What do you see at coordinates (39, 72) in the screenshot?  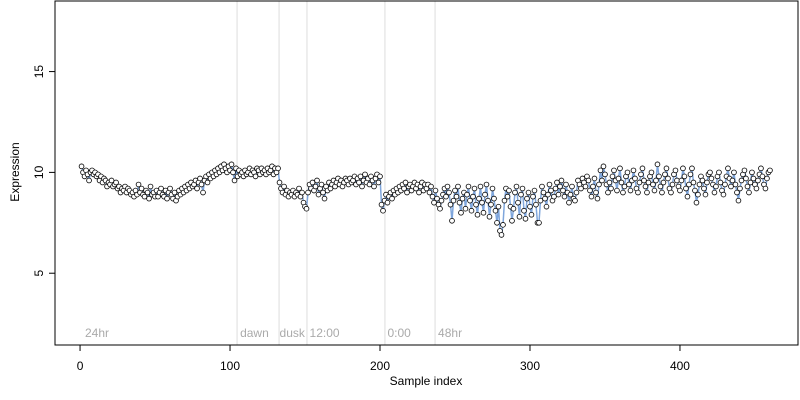 I see `y-tick-label: 15` at bounding box center [39, 72].